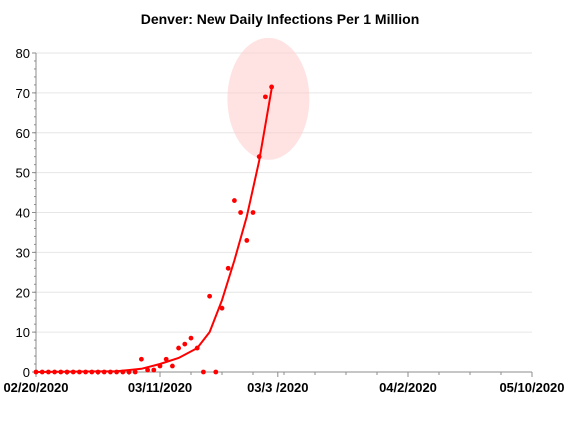 The width and height of the screenshot is (578, 440). What do you see at coordinates (160, 387) in the screenshot?
I see `x-tick-label: 03/11/2020` at bounding box center [160, 387].